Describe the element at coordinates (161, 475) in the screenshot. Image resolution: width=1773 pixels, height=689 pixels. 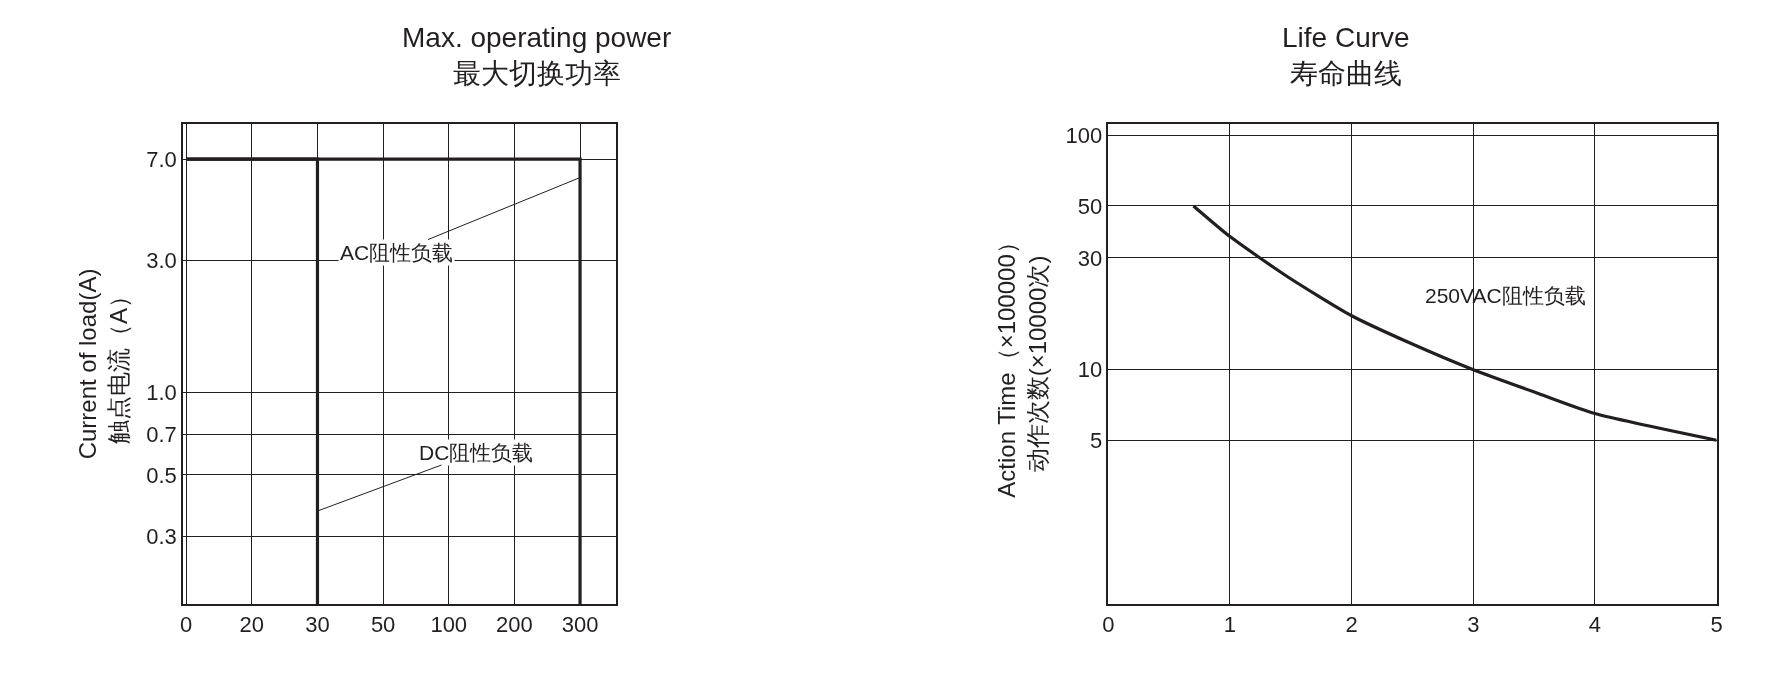
I see `y-tick-label: 0.5` at that location.